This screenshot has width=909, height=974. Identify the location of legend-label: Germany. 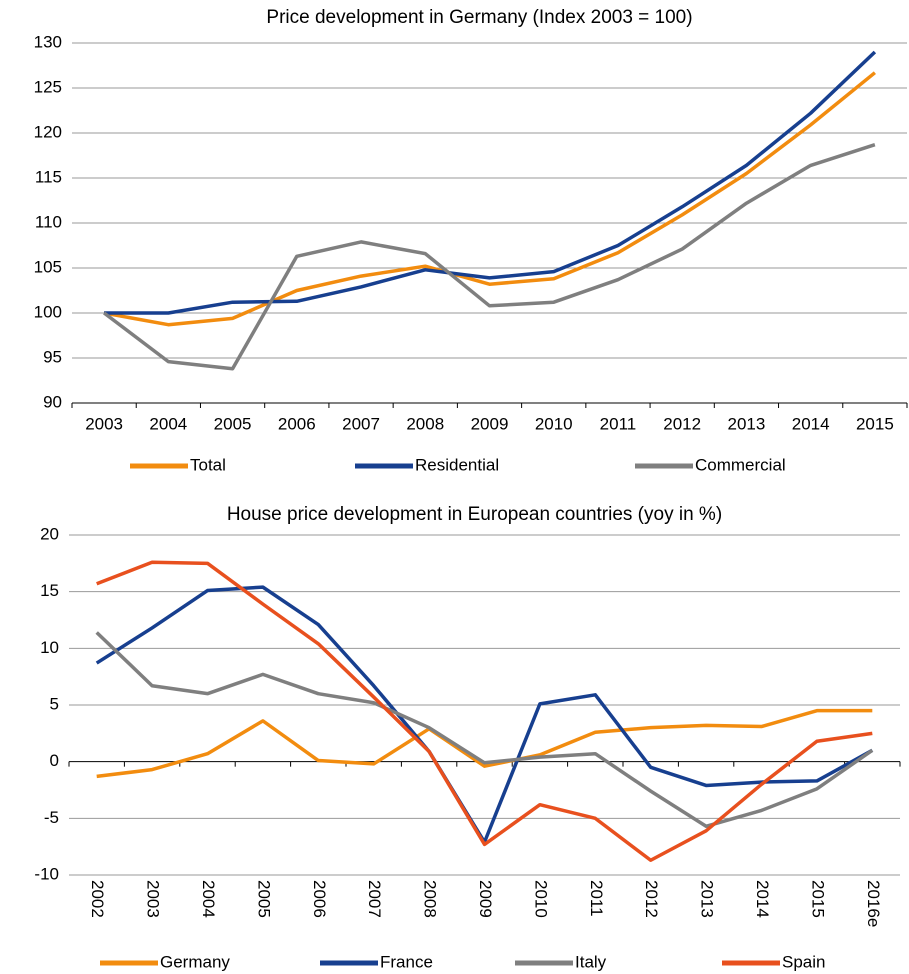
(195, 961).